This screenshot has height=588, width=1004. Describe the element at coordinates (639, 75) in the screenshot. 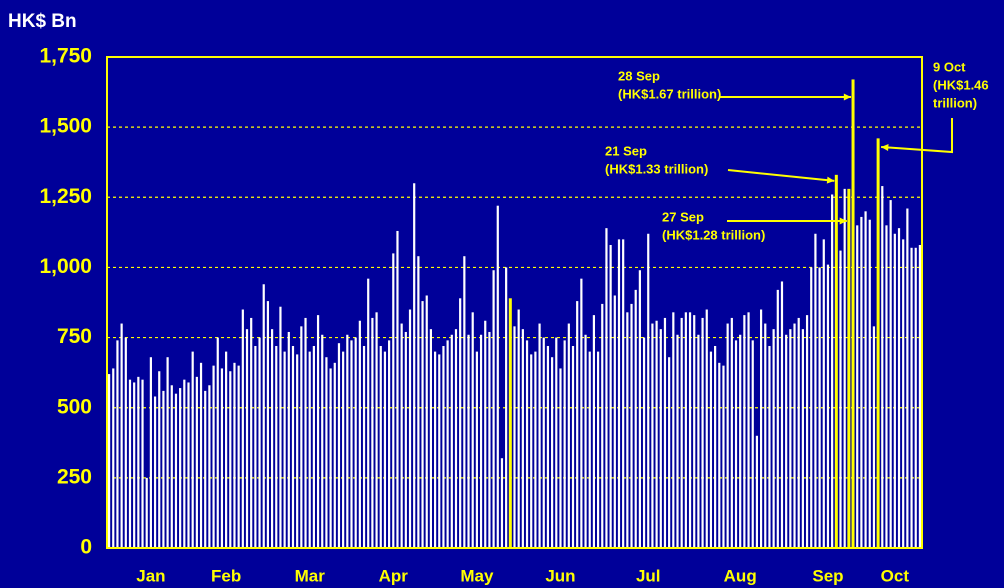

I see `annotation-text: 28 Sep` at that location.